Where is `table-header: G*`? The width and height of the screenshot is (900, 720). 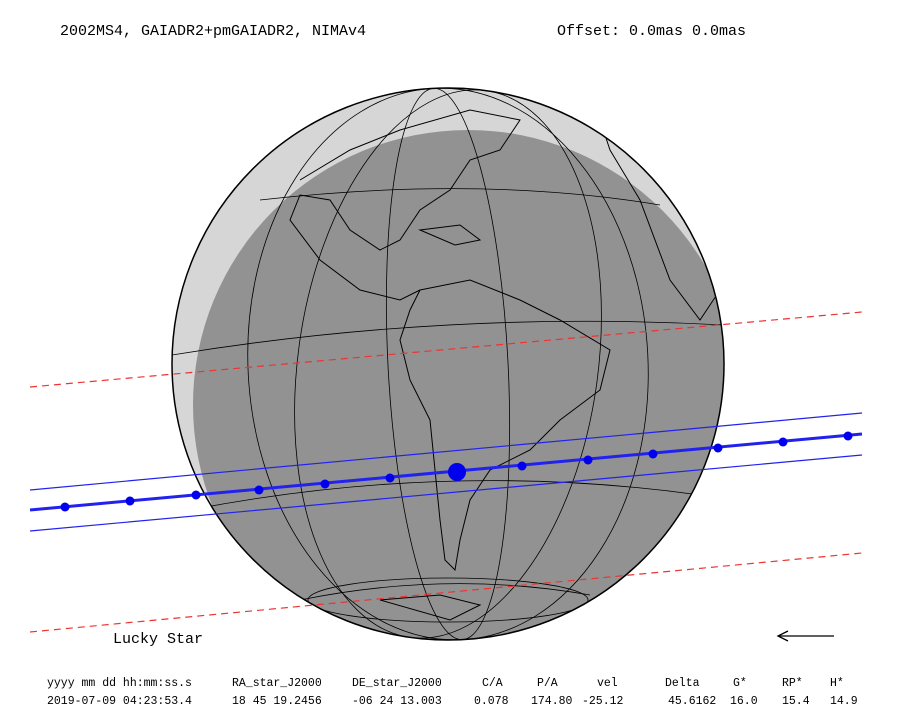 table-header: G* is located at coordinates (740, 683).